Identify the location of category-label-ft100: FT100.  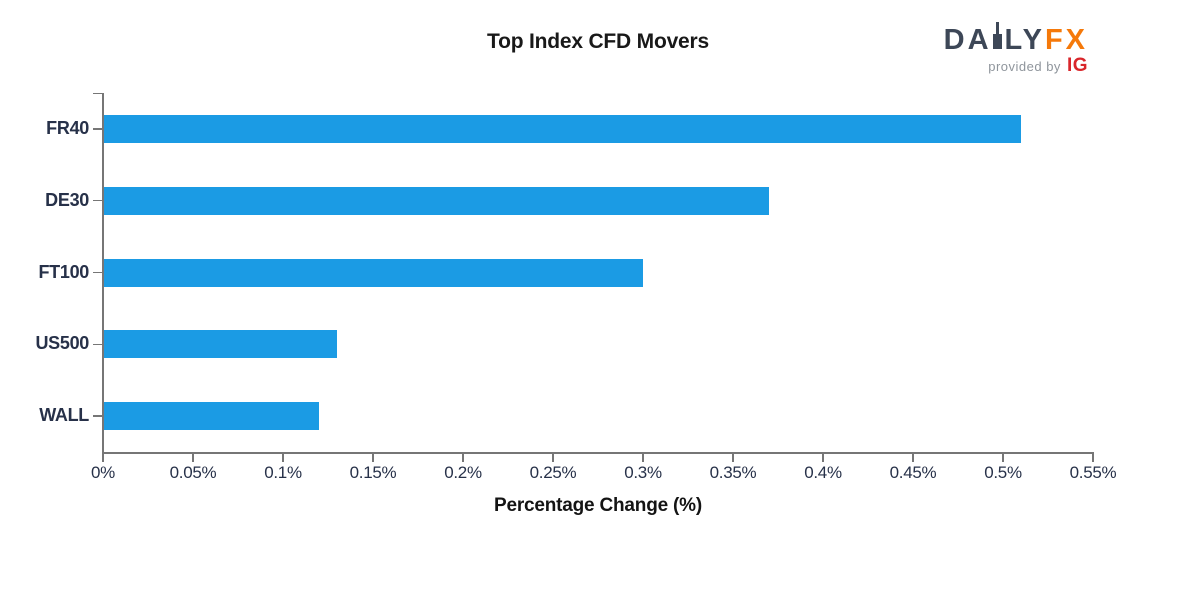
(63, 271).